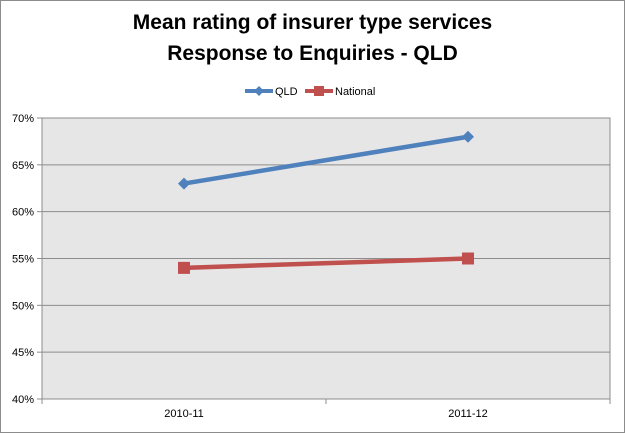  What do you see at coordinates (23, 260) in the screenshot?
I see `y-tick-label: 55%` at bounding box center [23, 260].